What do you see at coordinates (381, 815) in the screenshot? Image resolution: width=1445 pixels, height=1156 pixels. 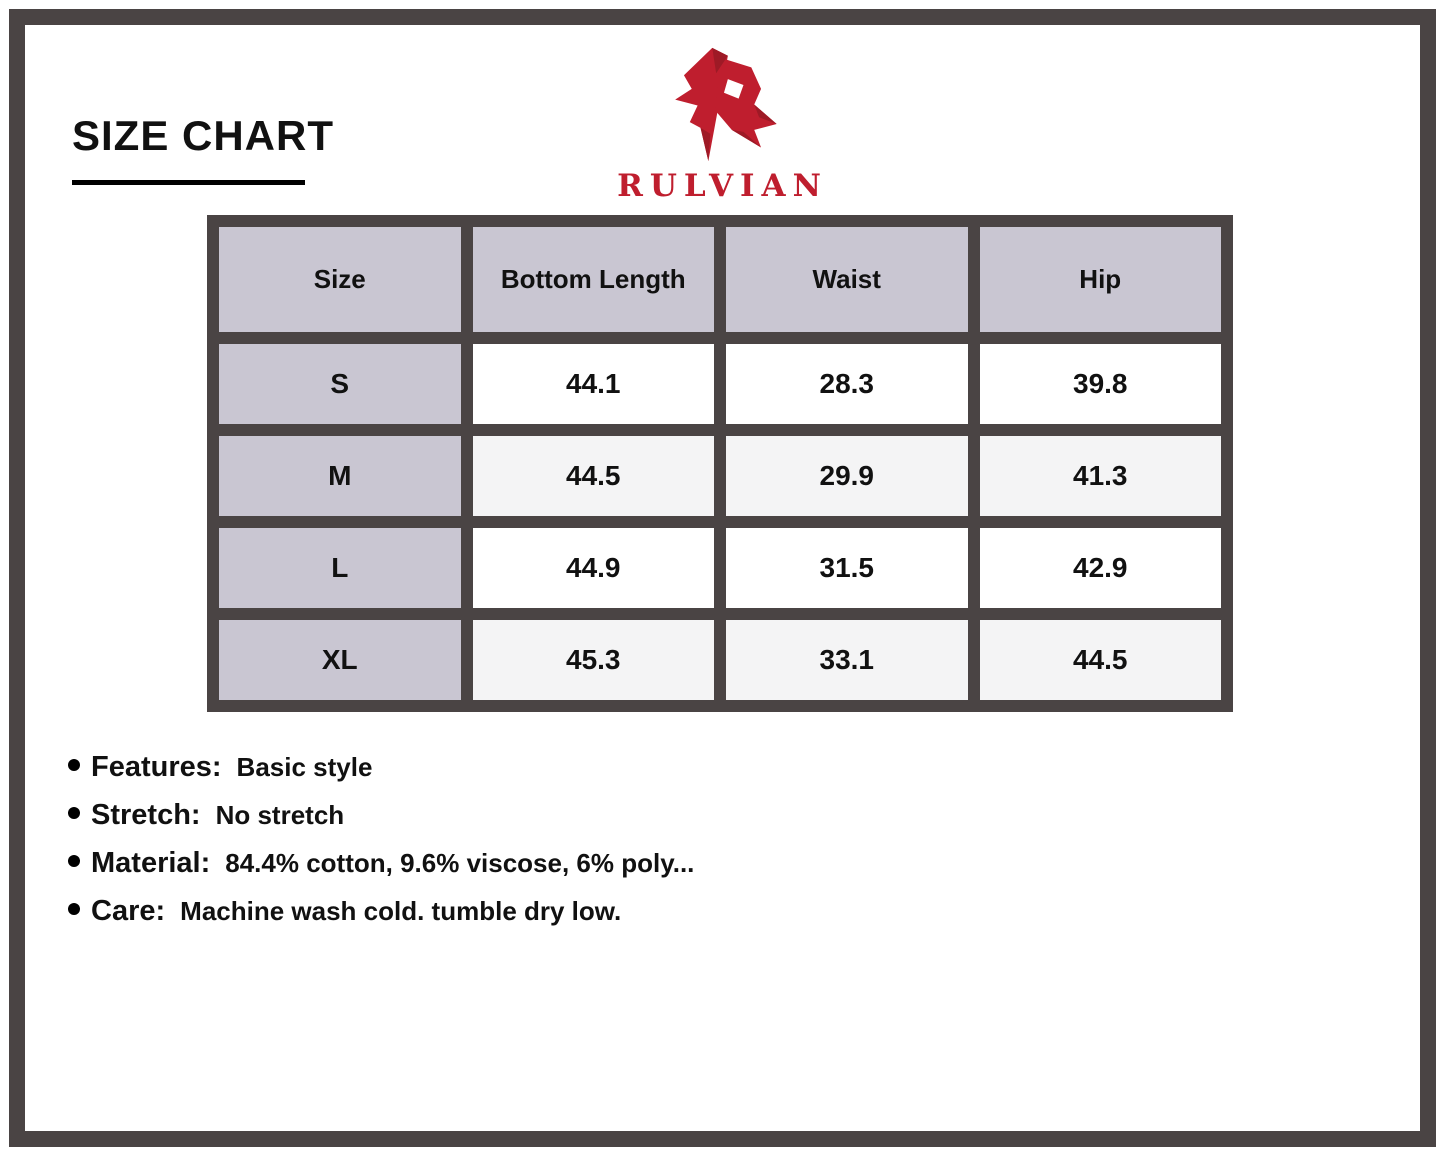 I see `spec-item-stretch: Stretch: No stretch` at bounding box center [381, 815].